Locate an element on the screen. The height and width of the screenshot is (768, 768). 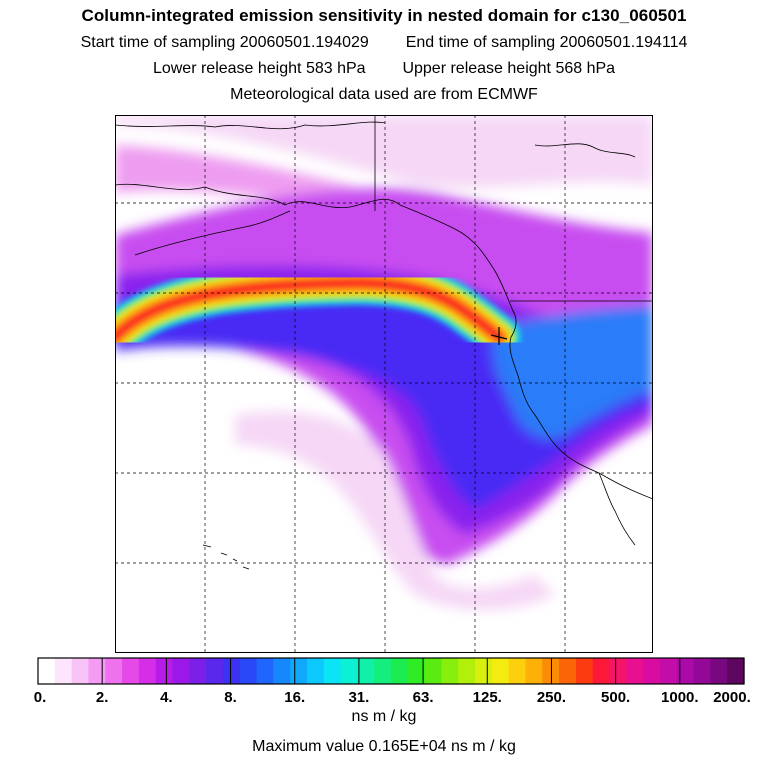
maximum-value-line: Maximum value 0.165E+04 ns m / kg is located at coordinates (384, 747).